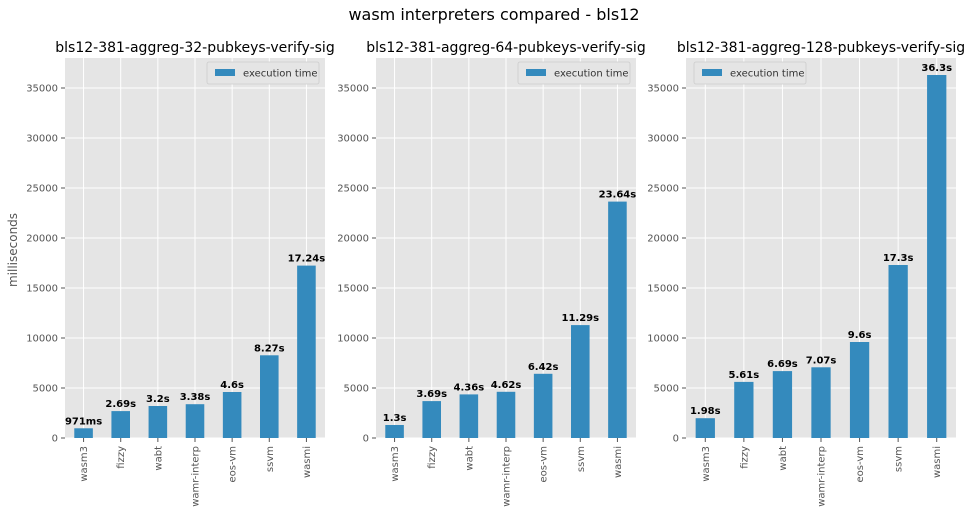  Describe the element at coordinates (195, 397) in the screenshot. I see `data-label: 3.38s` at that location.